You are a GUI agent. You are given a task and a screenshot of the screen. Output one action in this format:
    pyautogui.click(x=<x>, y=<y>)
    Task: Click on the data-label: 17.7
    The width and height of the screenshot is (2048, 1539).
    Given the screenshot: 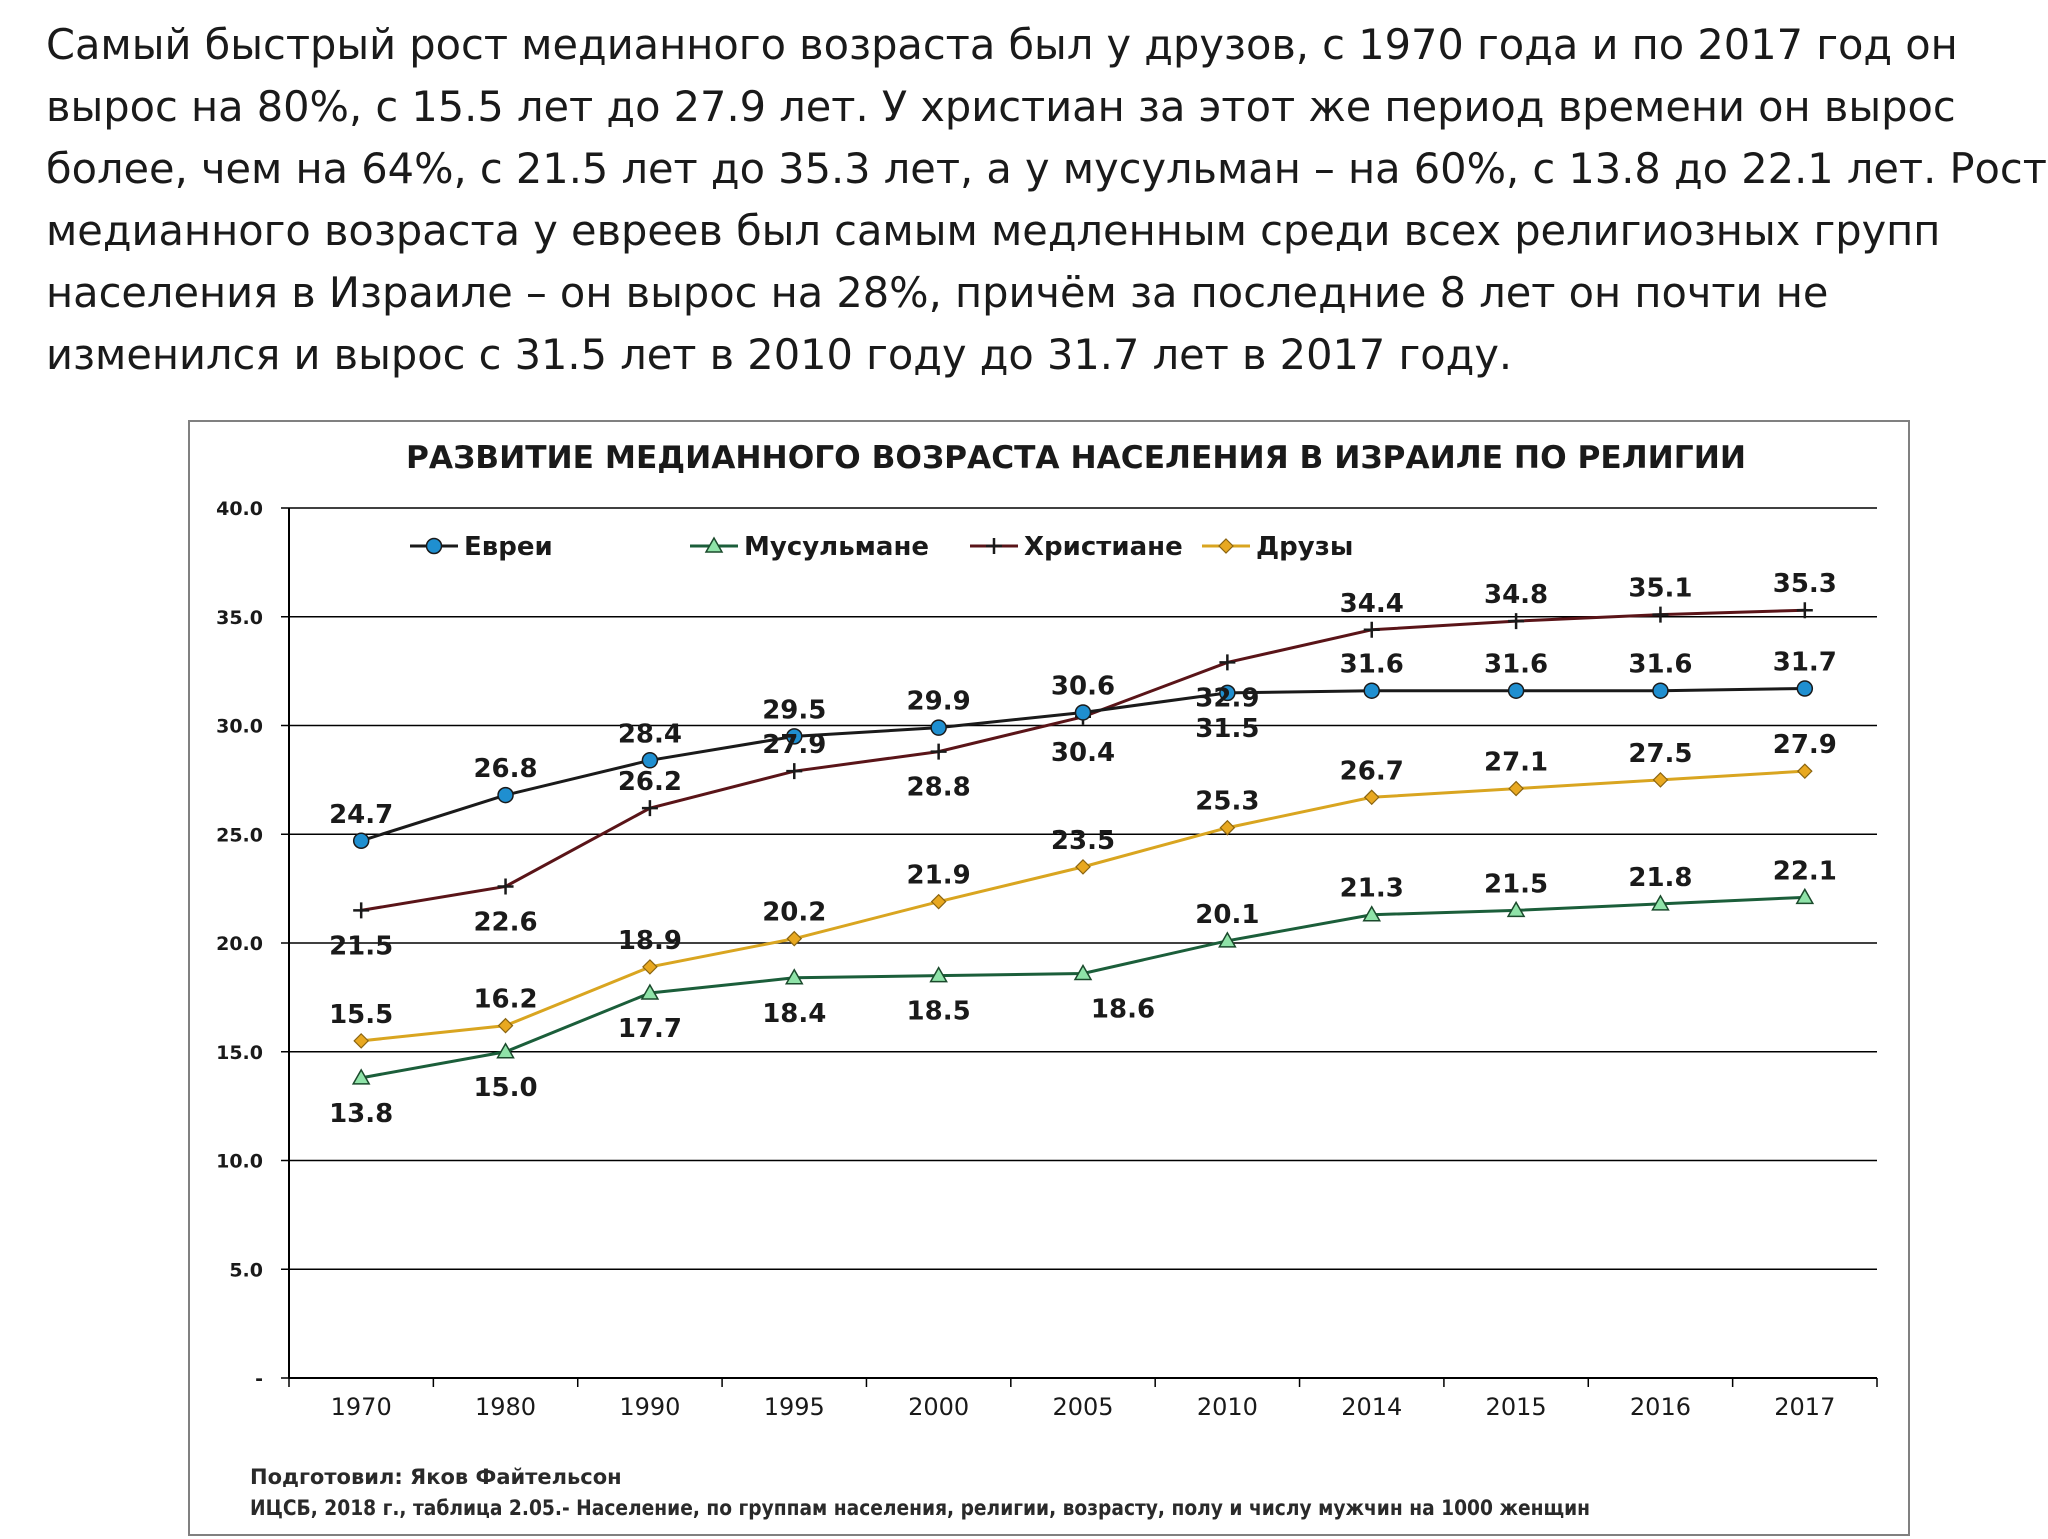 What is the action you would take?
    pyautogui.click(x=650, y=1029)
    